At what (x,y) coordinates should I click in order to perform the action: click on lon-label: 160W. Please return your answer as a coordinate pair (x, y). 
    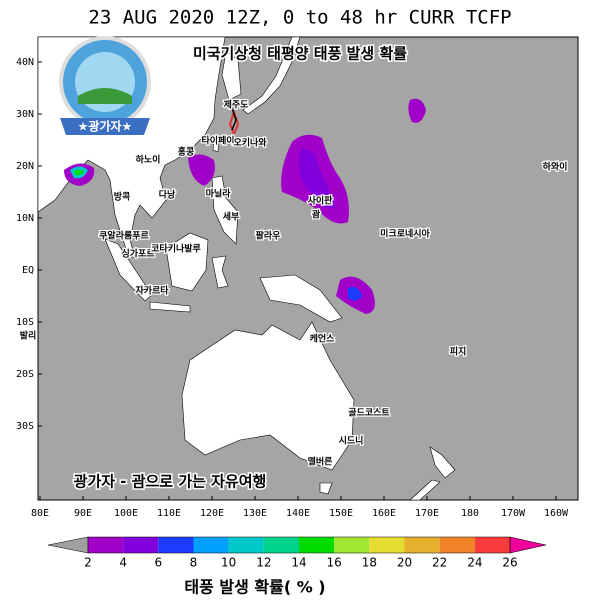
    Looking at the image, I should click on (556, 513).